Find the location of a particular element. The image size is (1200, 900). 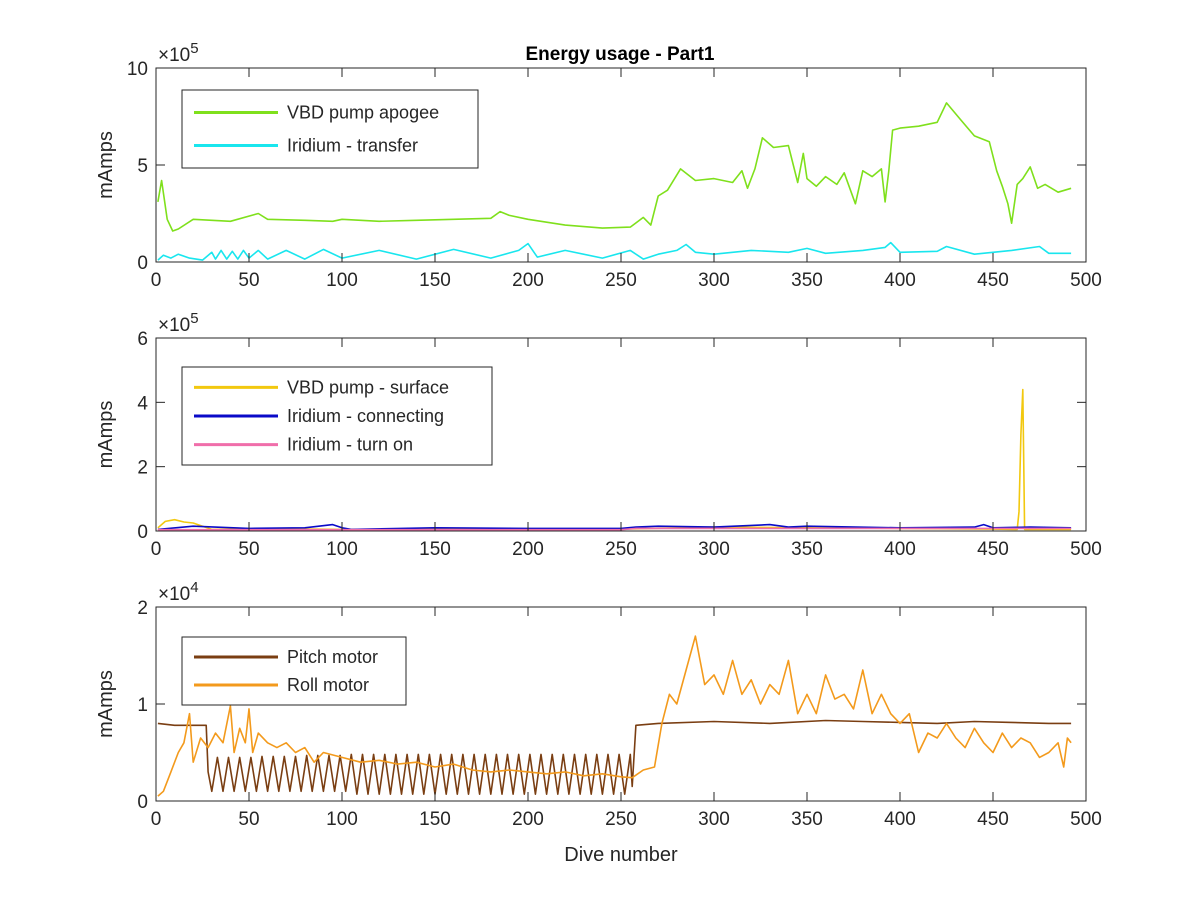

legend-label: Iridium - turn on is located at coordinates (350, 445).